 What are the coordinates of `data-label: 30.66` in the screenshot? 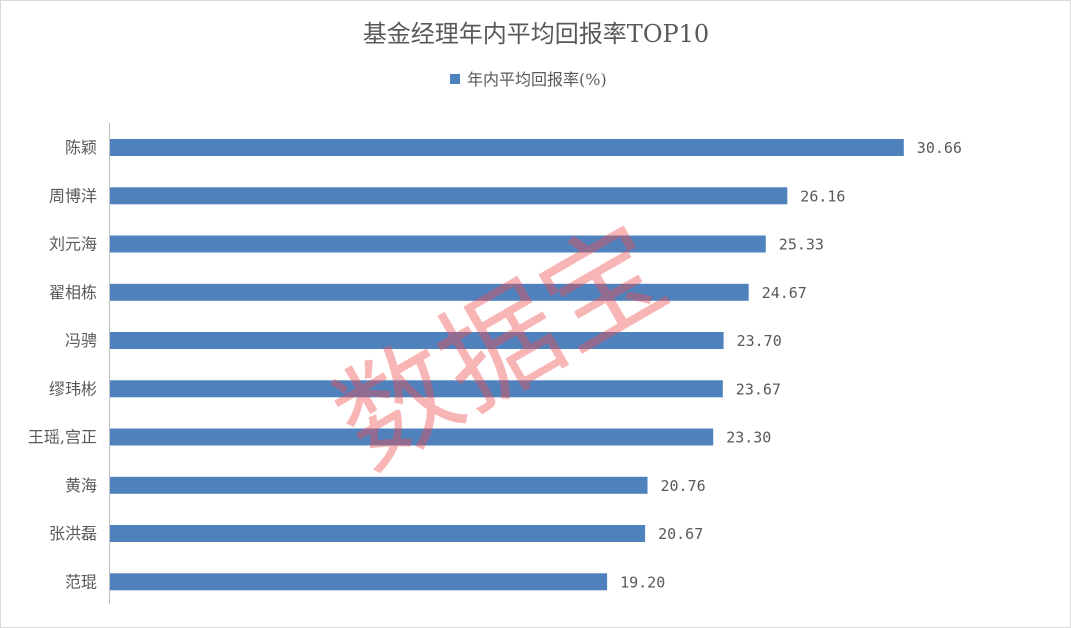 It's located at (939, 148).